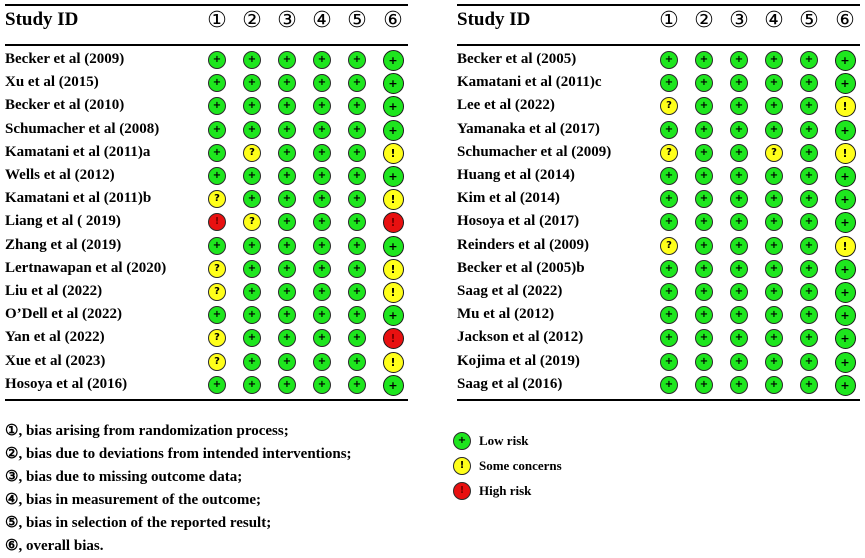  What do you see at coordinates (393, 20) in the screenshot?
I see `domain-6-header: ⑥` at bounding box center [393, 20].